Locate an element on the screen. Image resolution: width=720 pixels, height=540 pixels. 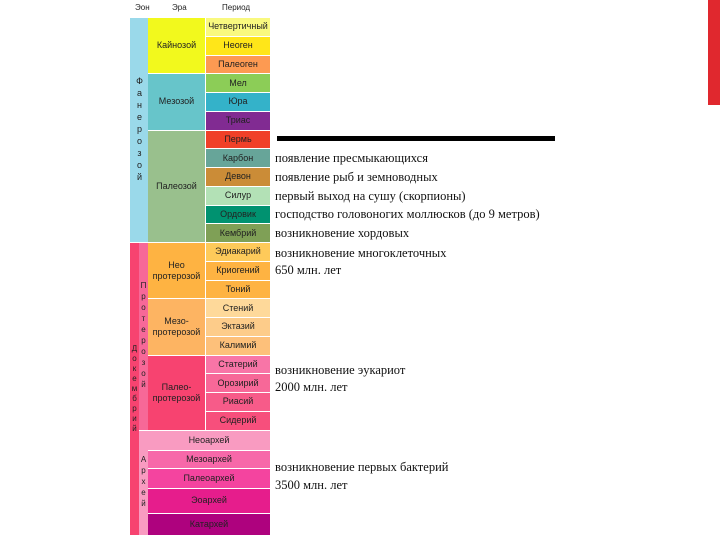
period-cell: Триас is located at coordinates (238, 121).